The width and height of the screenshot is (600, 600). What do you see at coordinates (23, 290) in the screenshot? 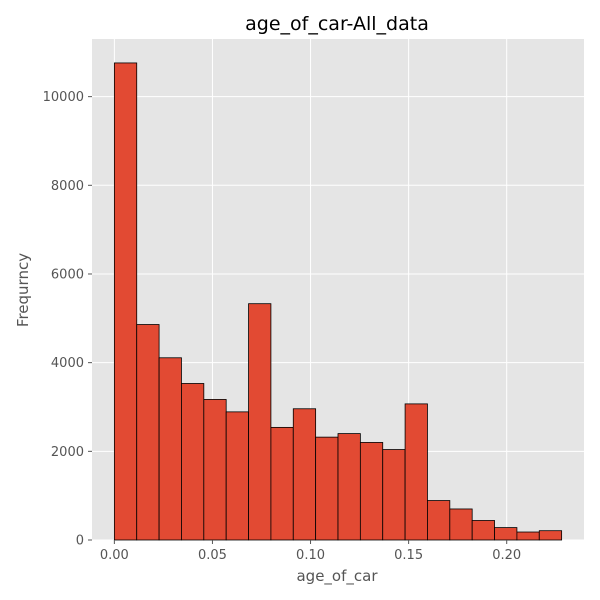
I see `y-axis-label: Frequrncy` at bounding box center [23, 290].